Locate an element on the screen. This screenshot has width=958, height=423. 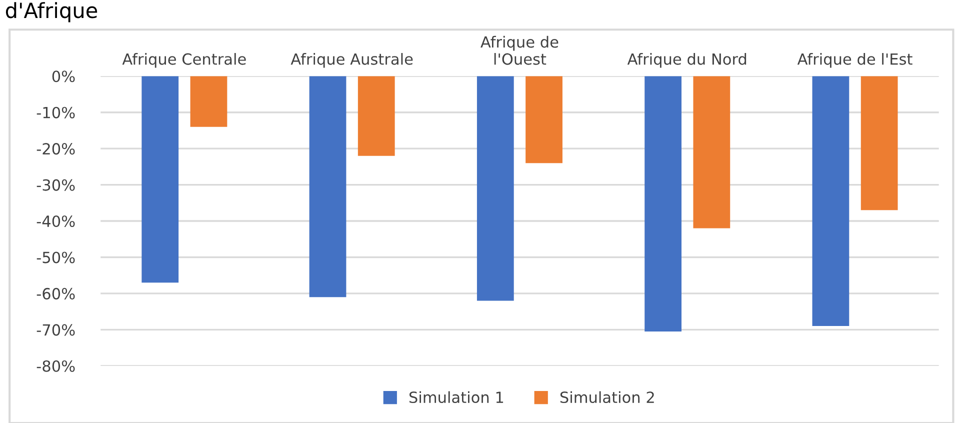
x-tick-label: Afrique Australe is located at coordinates (351, 60).